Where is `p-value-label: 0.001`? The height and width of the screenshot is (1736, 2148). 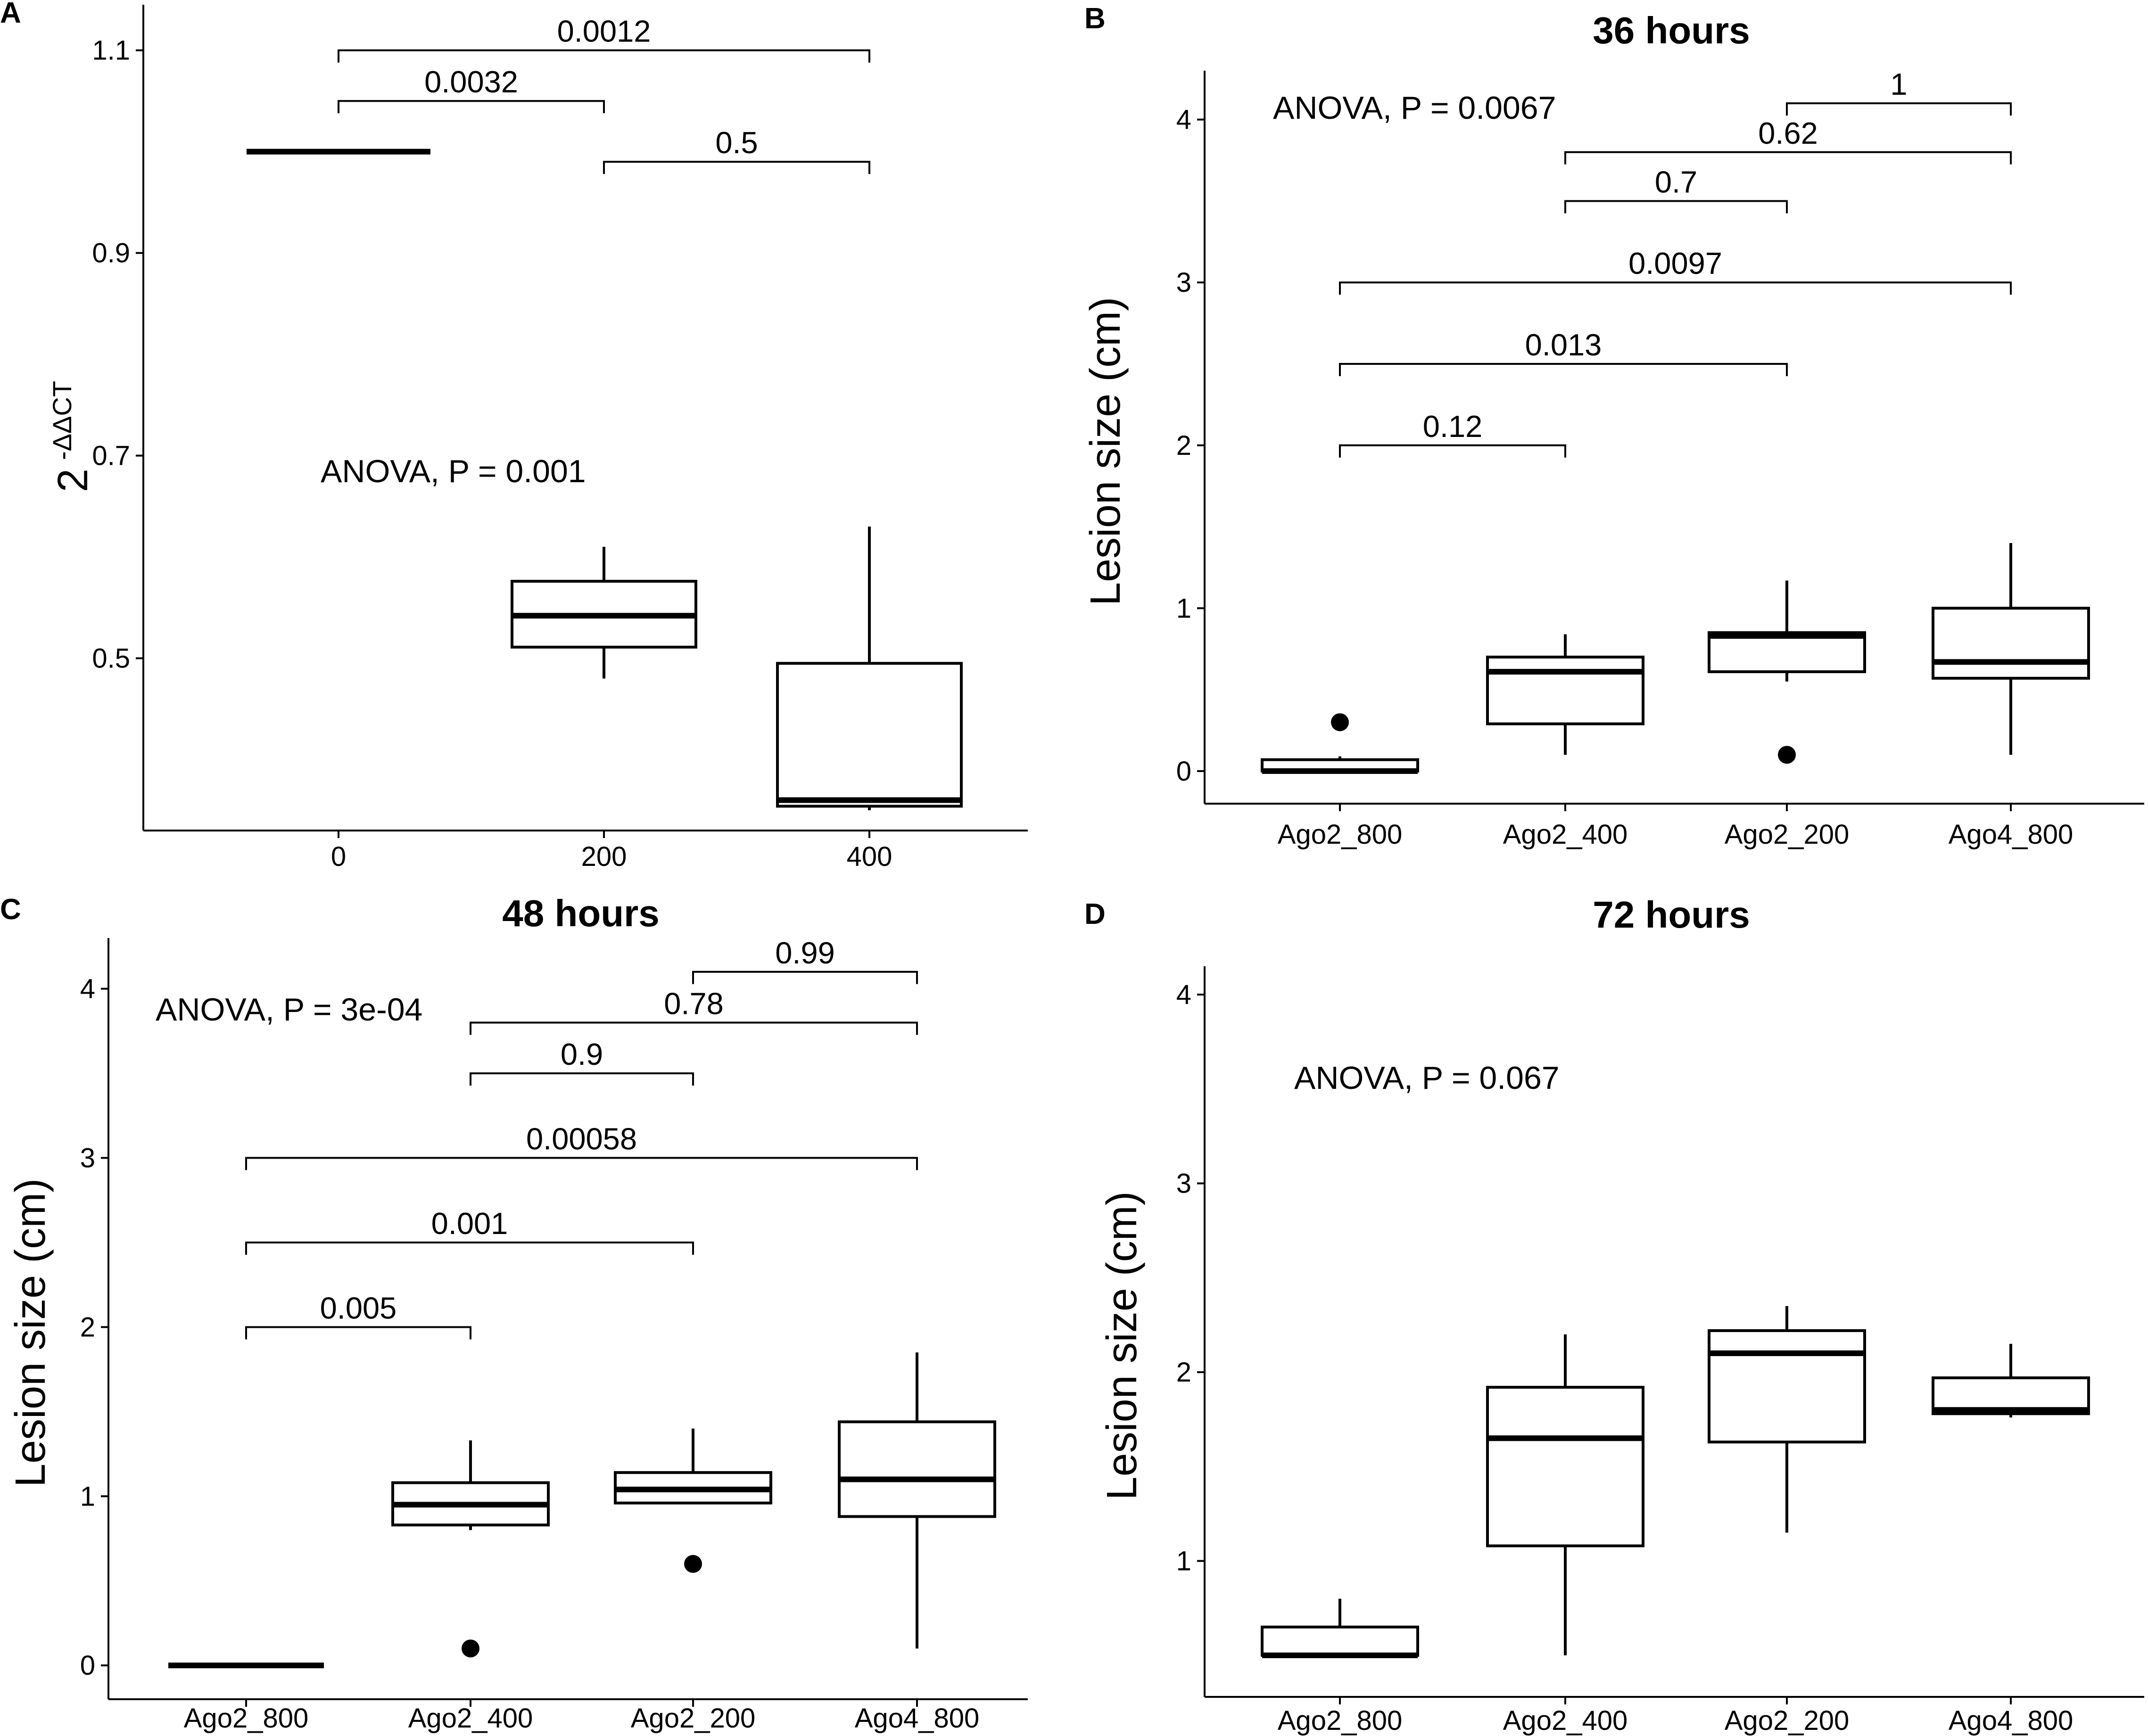 p-value-label: 0.001 is located at coordinates (469, 1223).